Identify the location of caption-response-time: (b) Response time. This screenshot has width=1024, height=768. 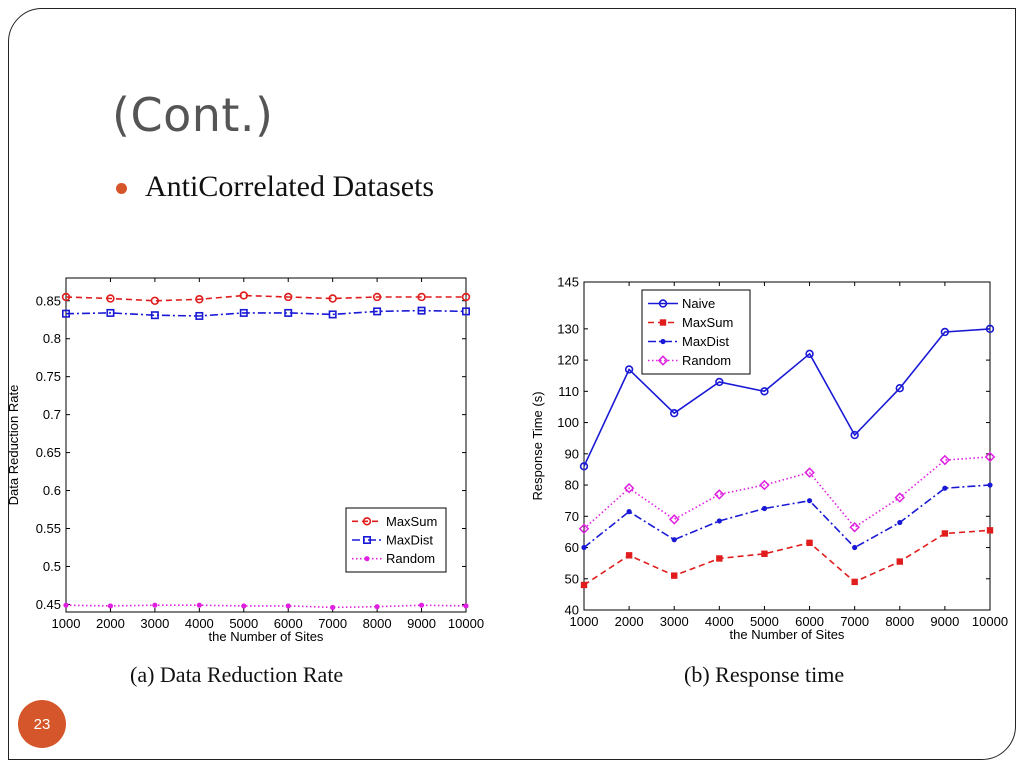
(764, 674).